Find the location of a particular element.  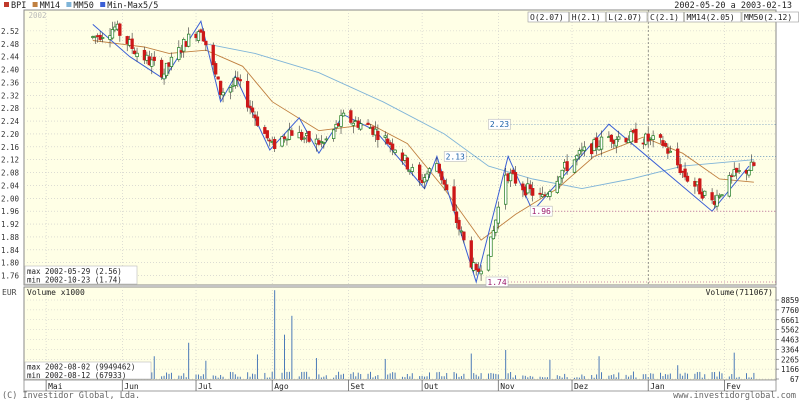

volume-annotation-0: max 2002-08-02 (9949462) is located at coordinates (81, 367).